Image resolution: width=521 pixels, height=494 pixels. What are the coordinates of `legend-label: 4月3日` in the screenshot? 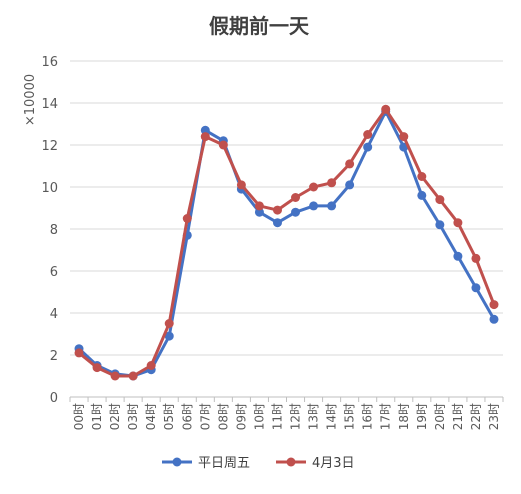 It's located at (333, 463).